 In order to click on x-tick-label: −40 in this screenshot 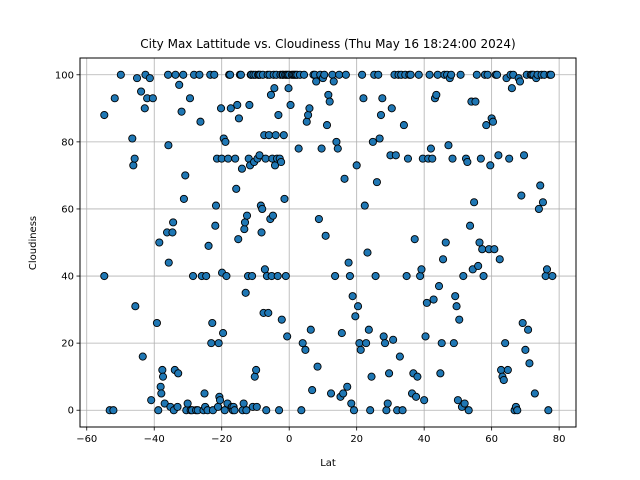, I will do `click(154, 439)`.